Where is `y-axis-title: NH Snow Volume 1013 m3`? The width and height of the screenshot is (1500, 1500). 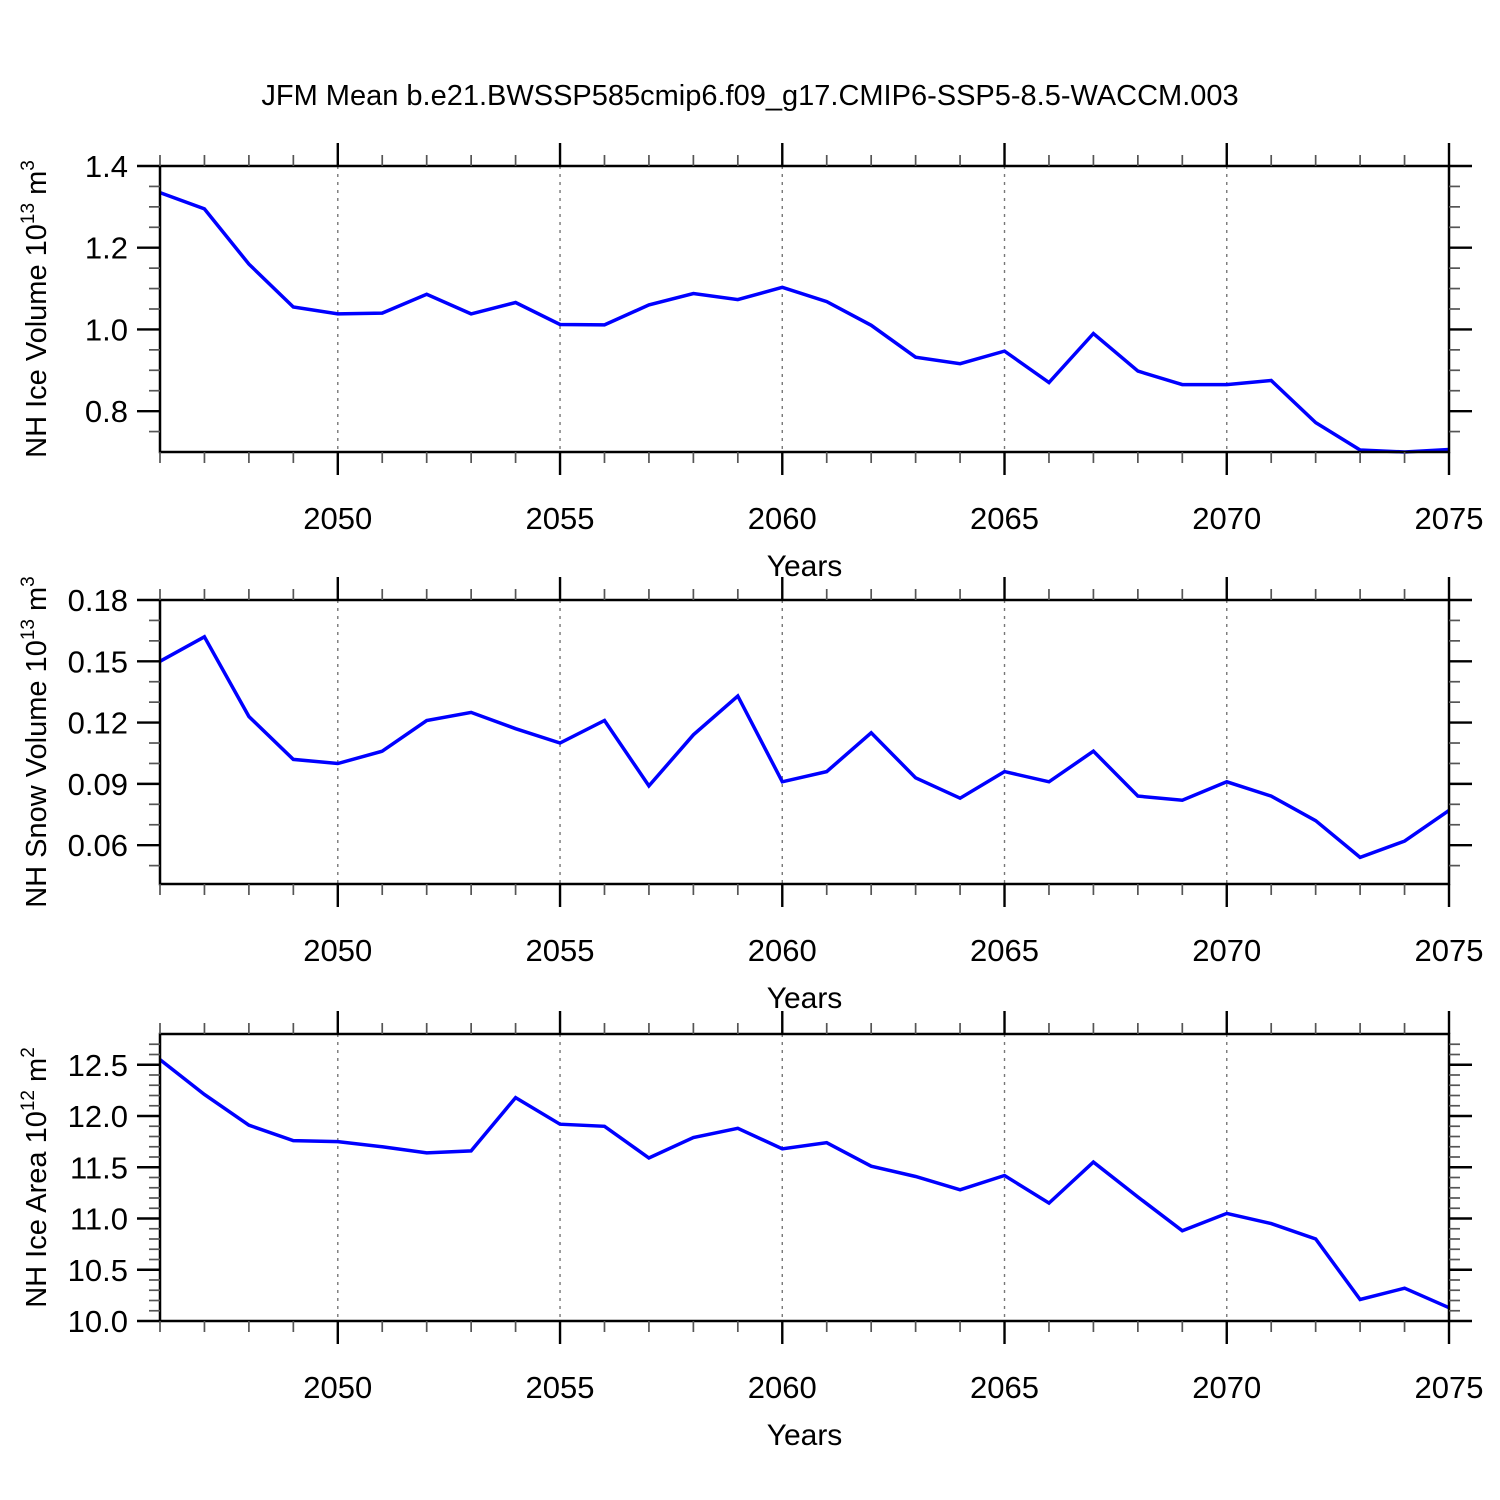
y-axis-title: NH Snow Volume 1013 m3 is located at coordinates (35, 742).